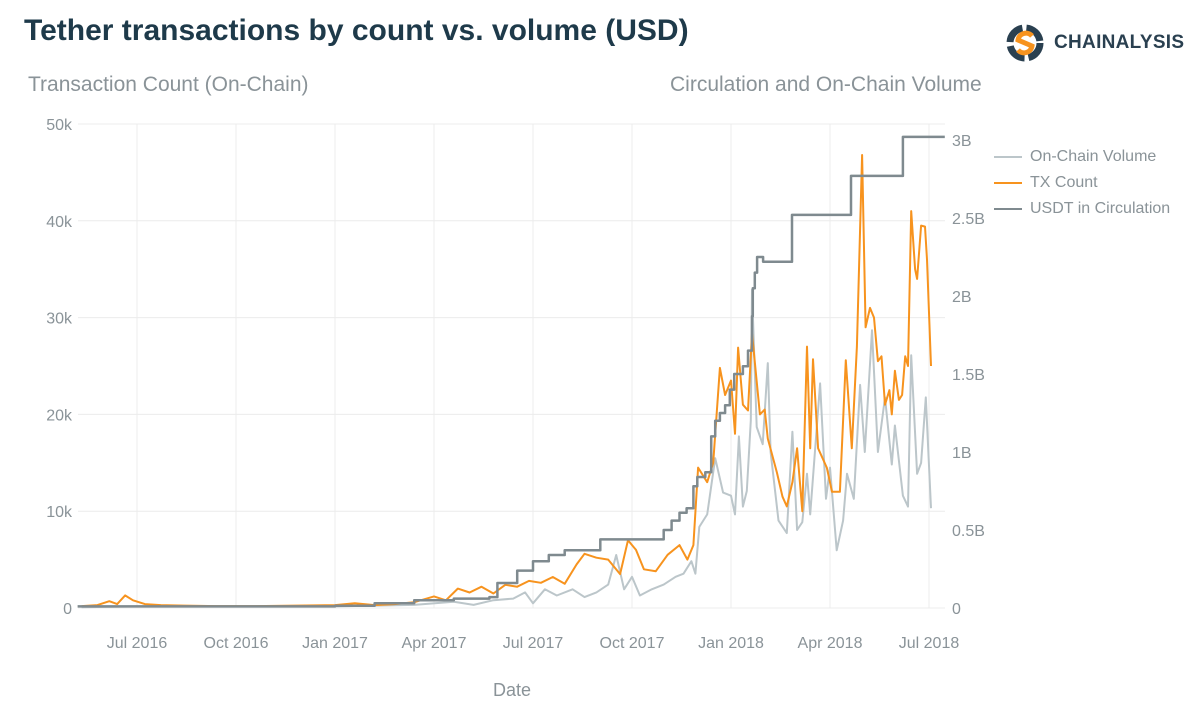 Image resolution: width=1200 pixels, height=722 pixels. Describe the element at coordinates (968, 375) in the screenshot. I see `y-right-tick-label: 1.5B` at that location.